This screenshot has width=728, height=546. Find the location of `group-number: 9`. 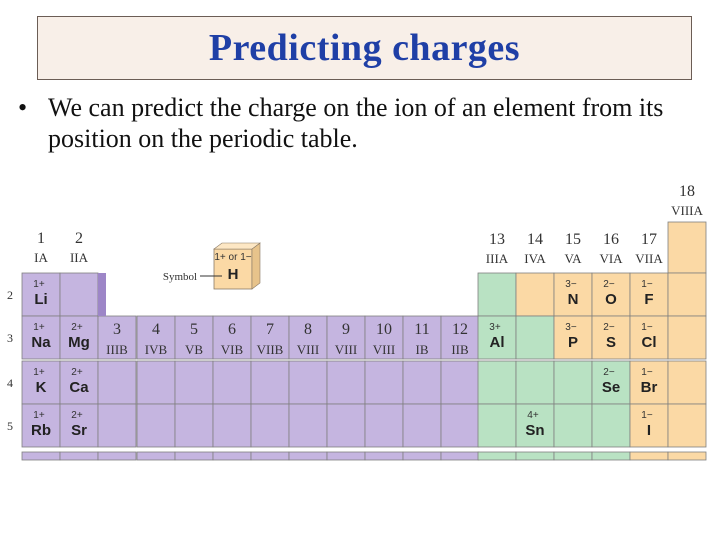

group-number: 9 is located at coordinates (346, 329).